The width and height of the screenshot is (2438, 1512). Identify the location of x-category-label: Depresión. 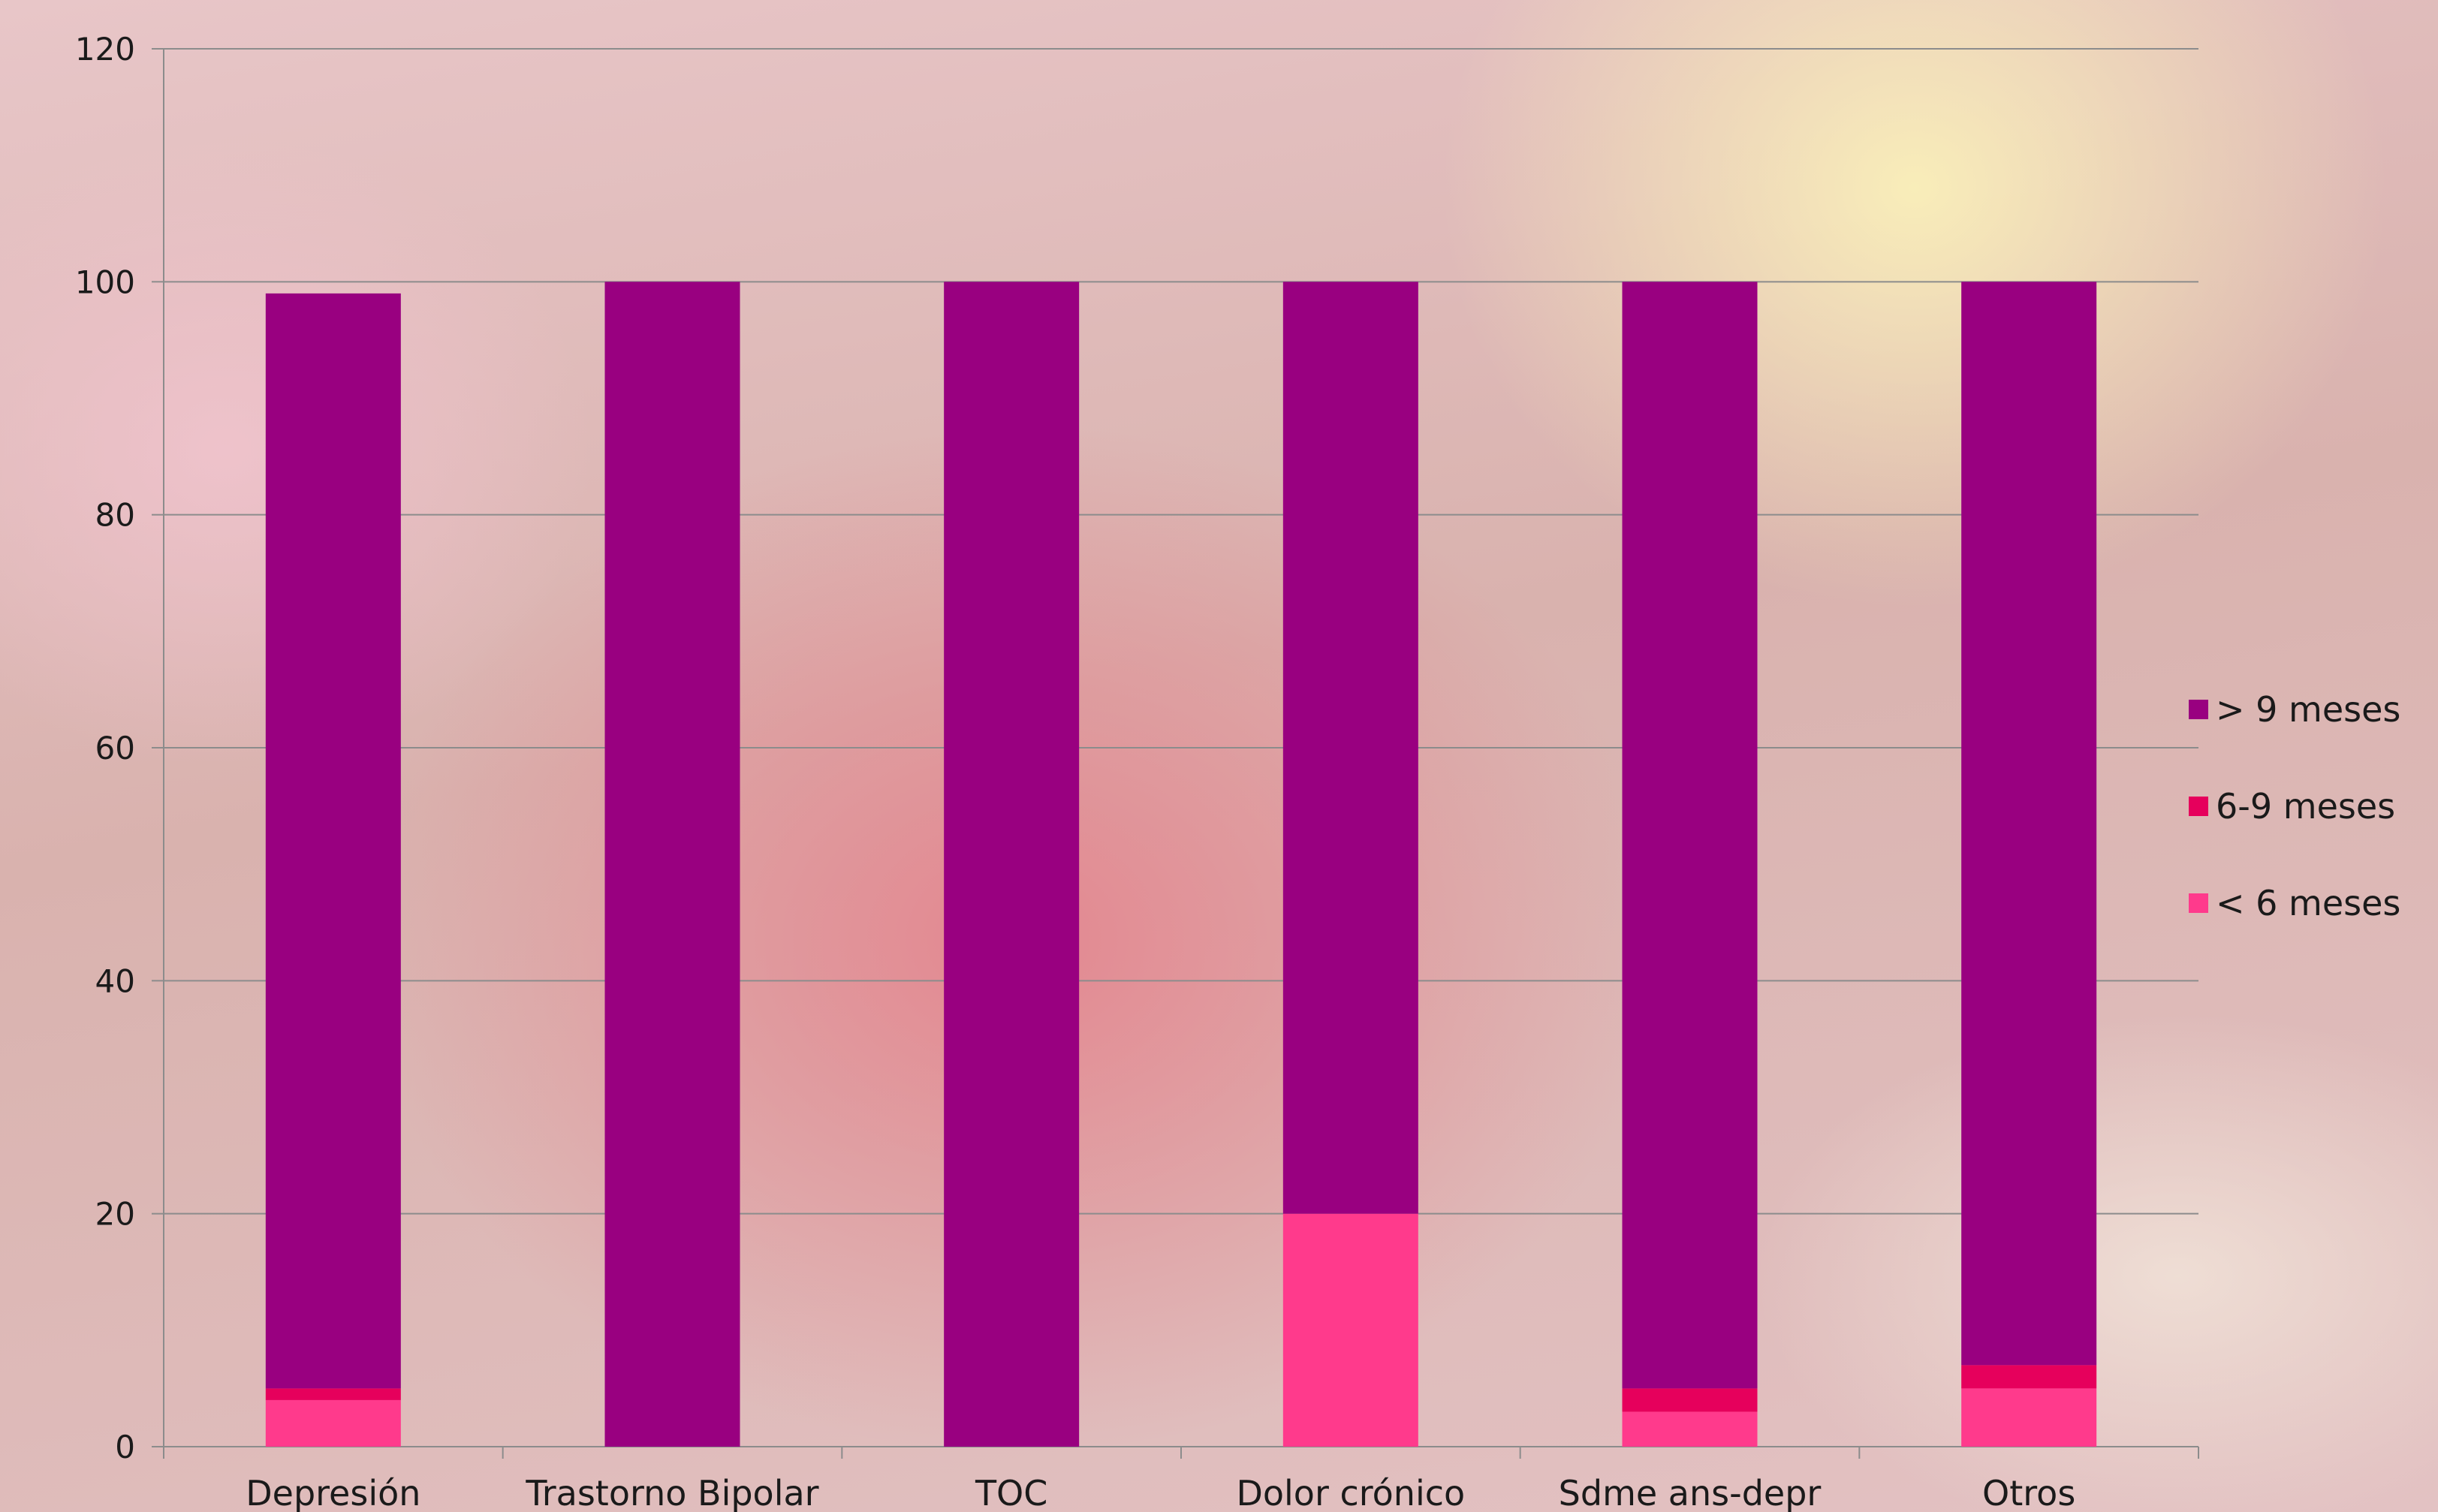
(333, 1492).